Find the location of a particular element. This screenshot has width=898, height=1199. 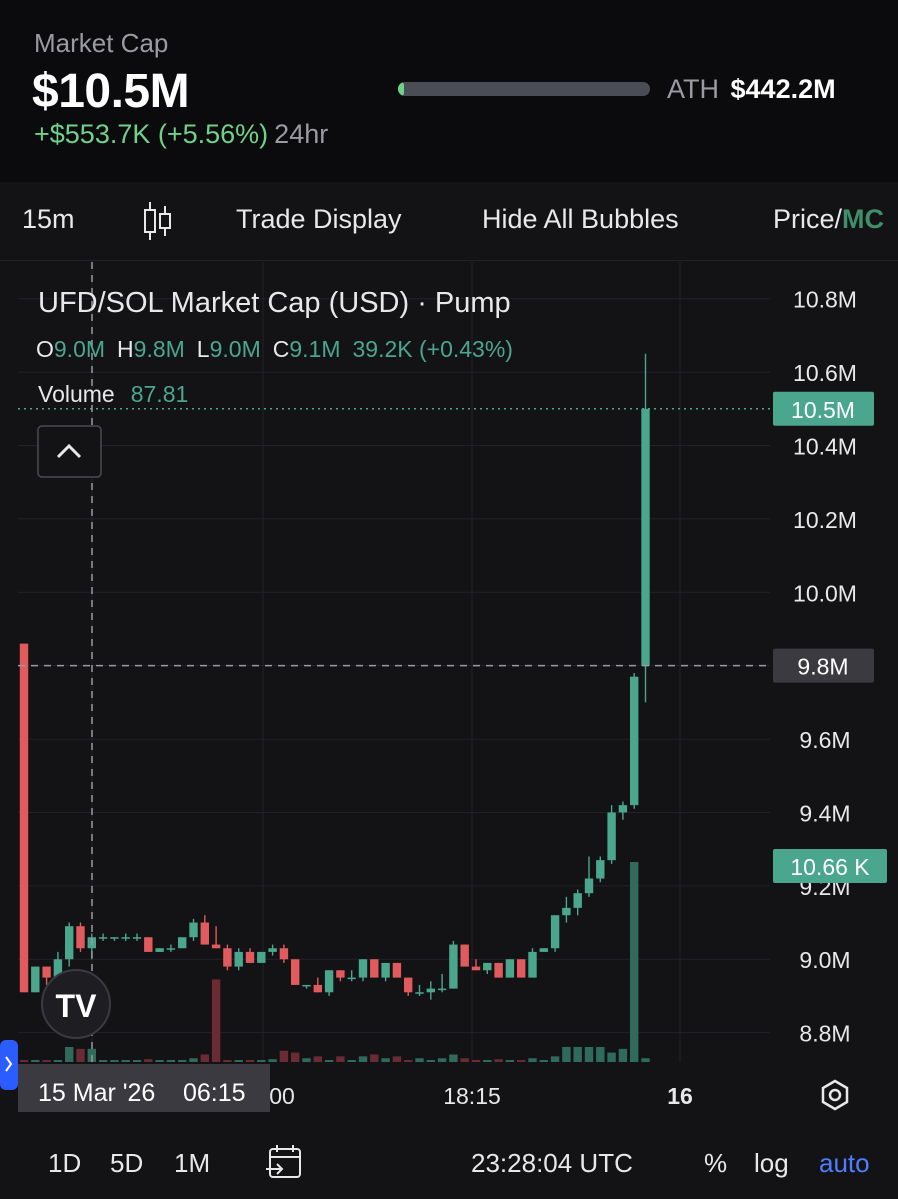

y-tick-label: 9.6M is located at coordinates (824, 740).